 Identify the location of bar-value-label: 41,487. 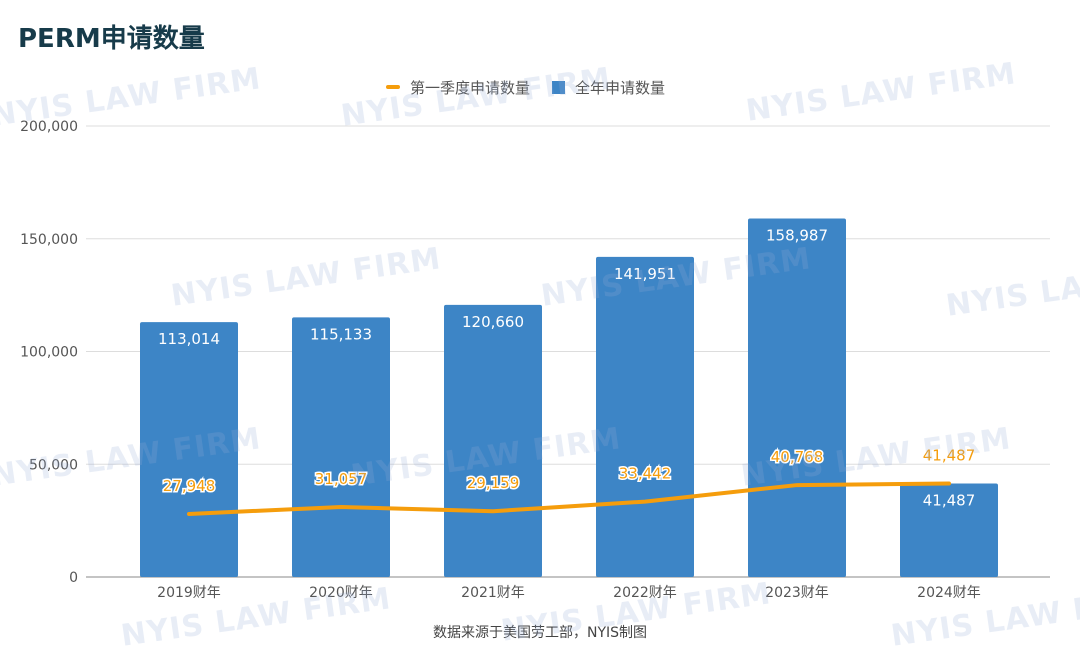
(949, 500).